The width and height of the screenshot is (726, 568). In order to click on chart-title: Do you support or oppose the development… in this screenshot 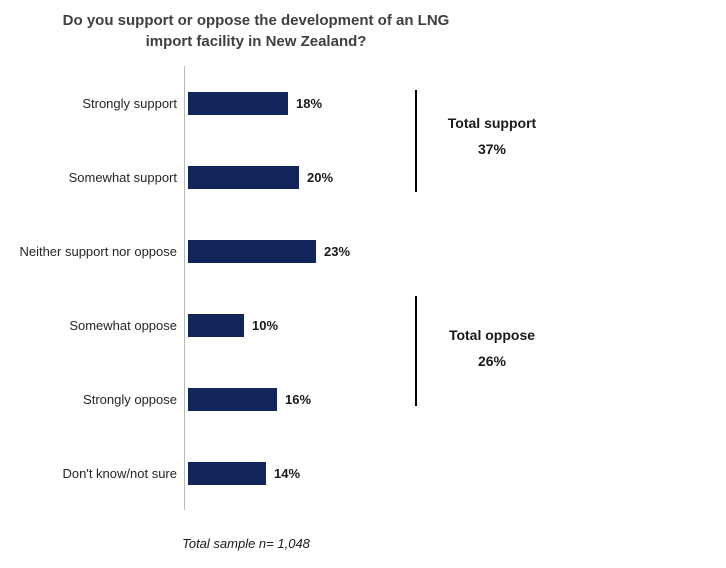, I will do `click(256, 31)`.